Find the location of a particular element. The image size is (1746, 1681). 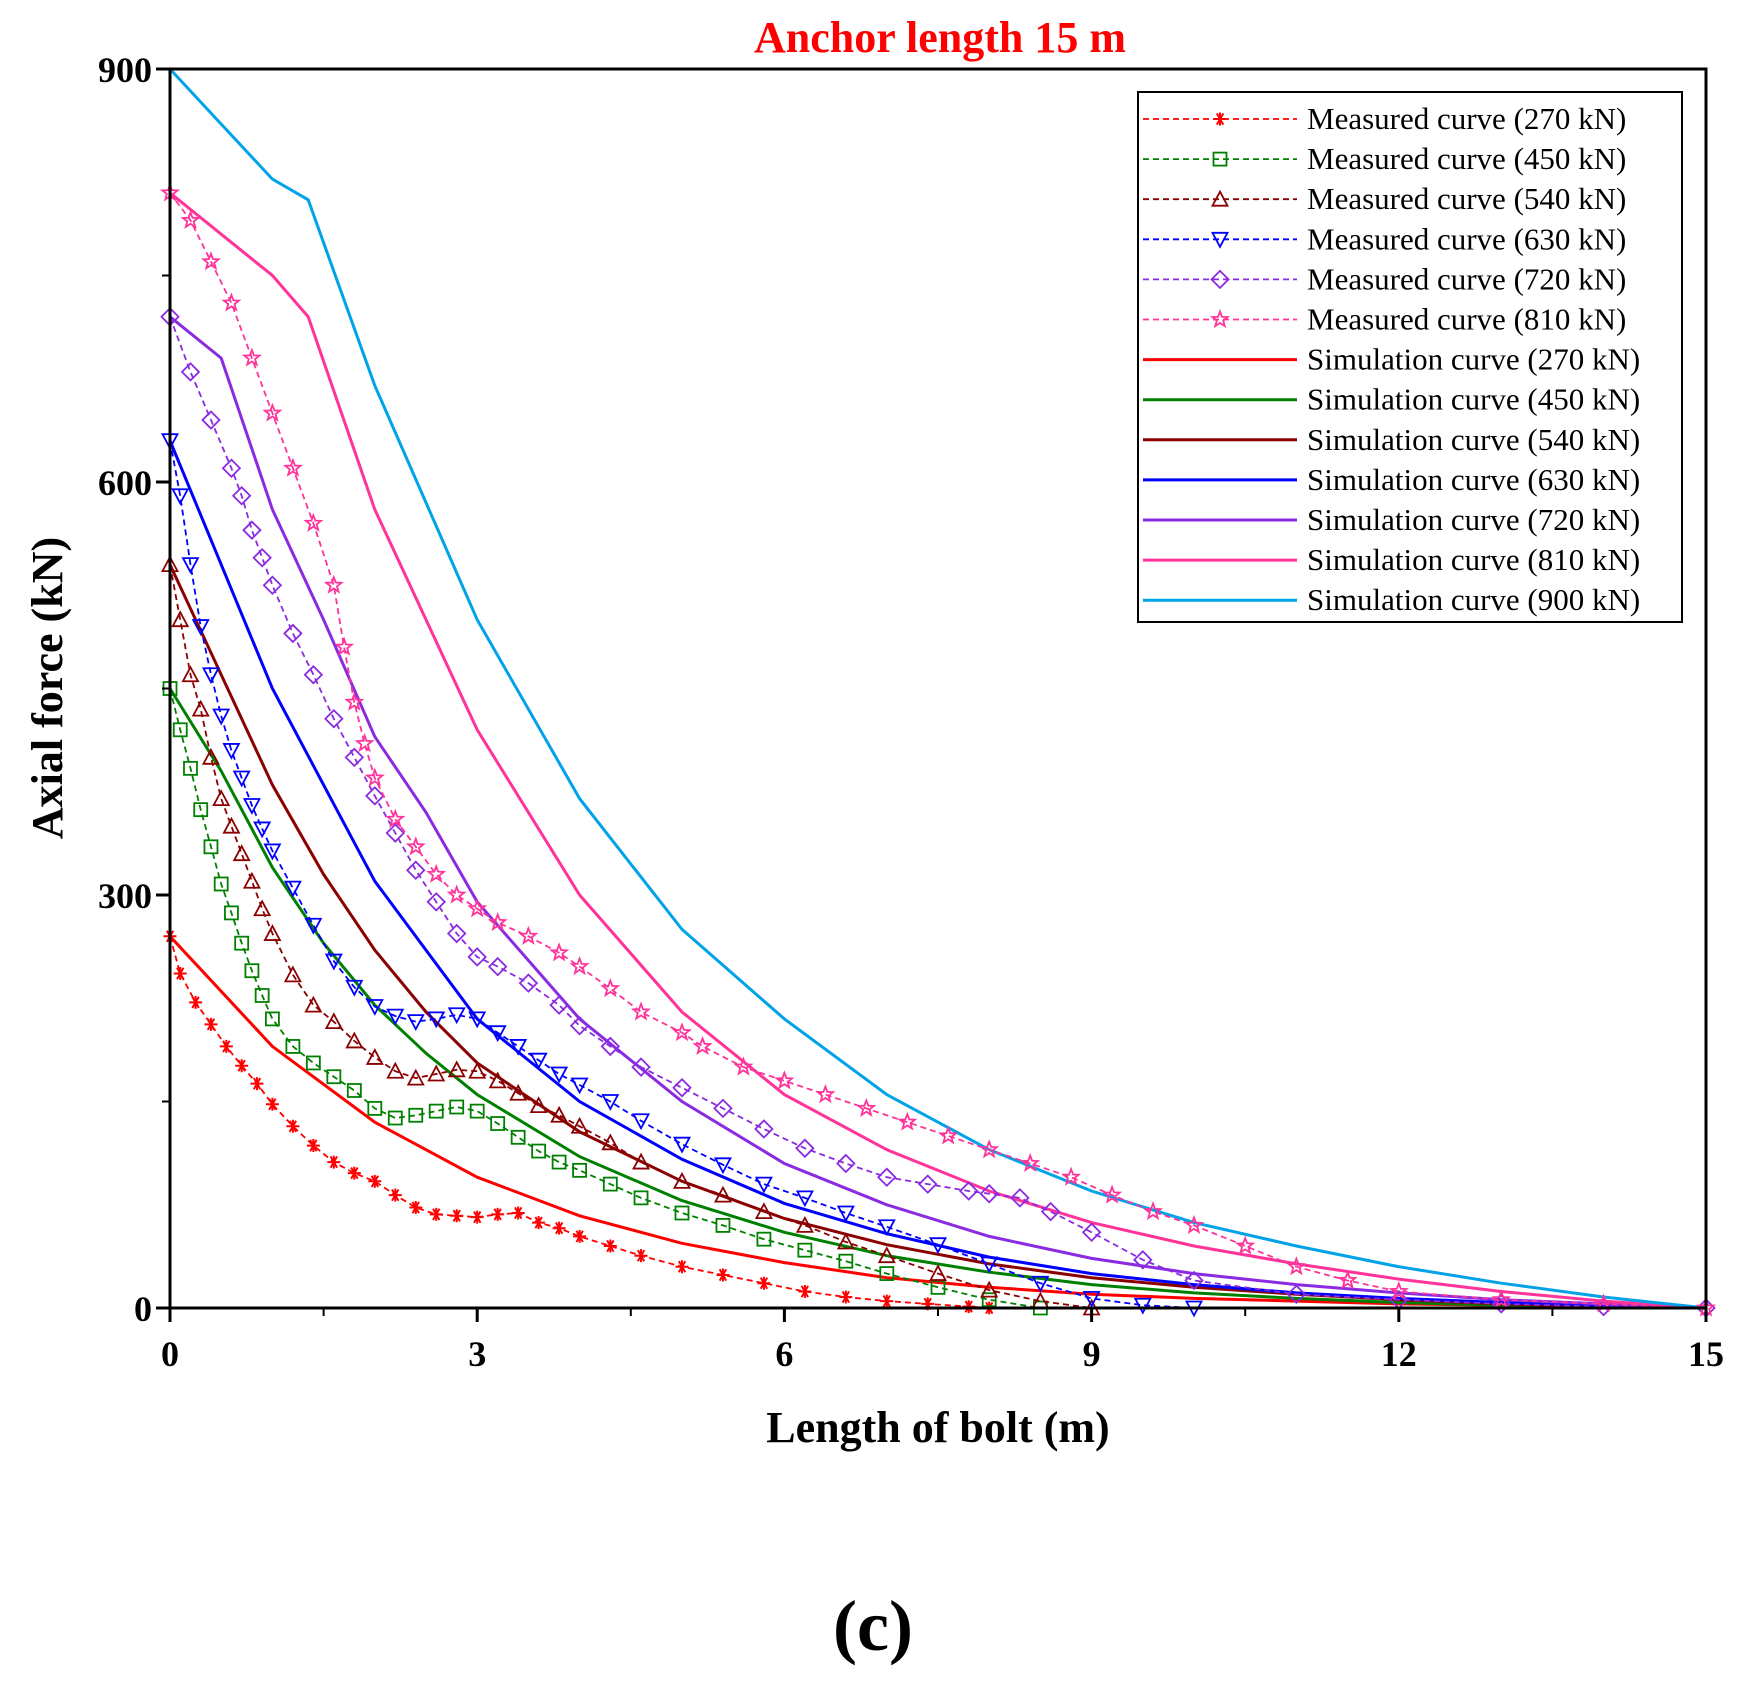

legend-entry-simulation-curve-540-kn: Simulation curve (540 kN) is located at coordinates (1391, 439).